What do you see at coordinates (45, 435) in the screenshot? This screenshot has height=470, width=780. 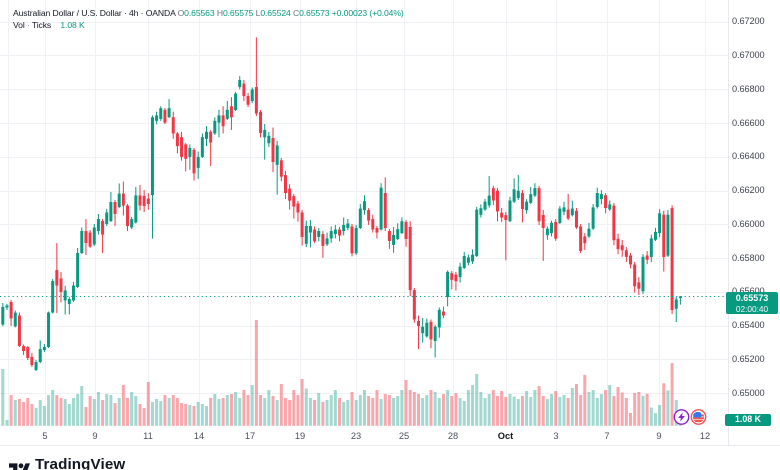 I see `time-tick-label: 5` at bounding box center [45, 435].